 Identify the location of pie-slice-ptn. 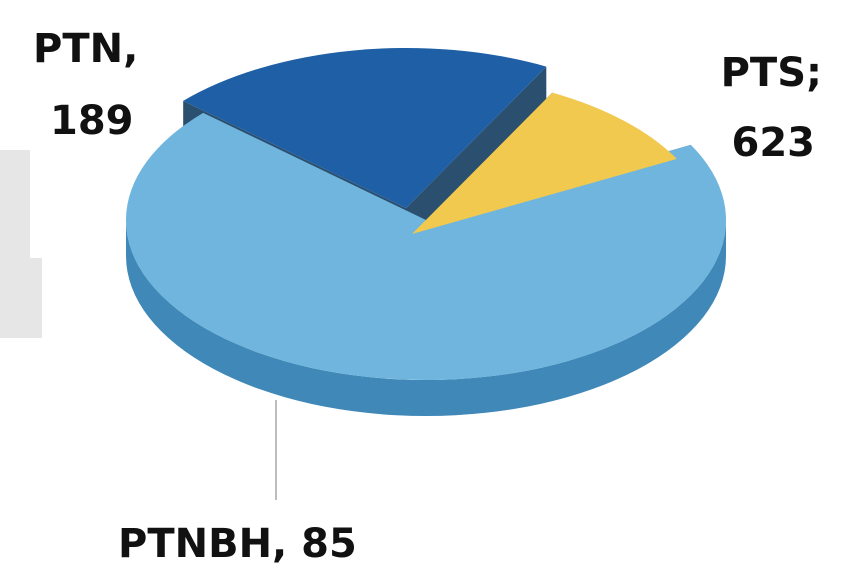
(365, 128).